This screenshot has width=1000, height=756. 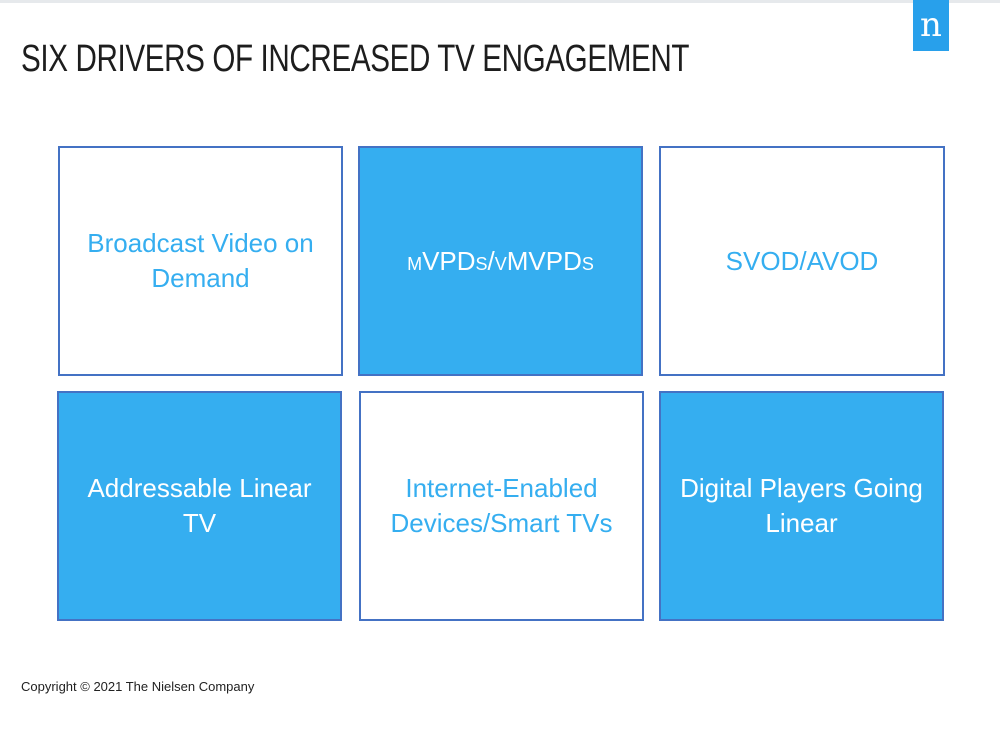 I want to click on tile-svod-avod: SVOD/AVOD, so click(x=802, y=261).